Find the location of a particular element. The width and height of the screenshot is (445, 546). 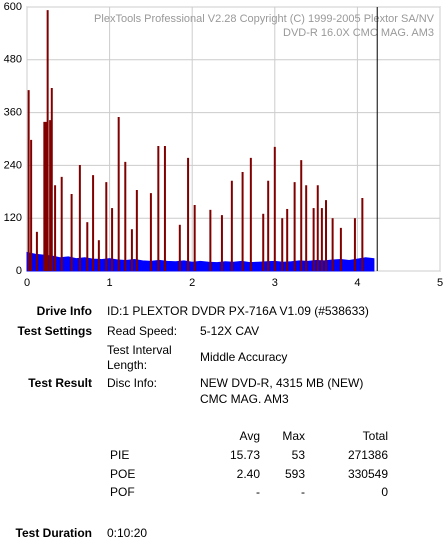

y-tick-label: 120 is located at coordinates (13, 218).